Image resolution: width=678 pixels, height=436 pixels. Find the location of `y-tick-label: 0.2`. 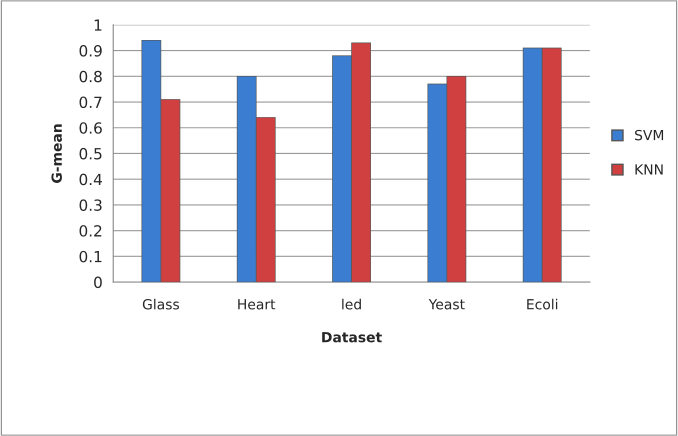

y-tick-label: 0.2 is located at coordinates (91, 231).